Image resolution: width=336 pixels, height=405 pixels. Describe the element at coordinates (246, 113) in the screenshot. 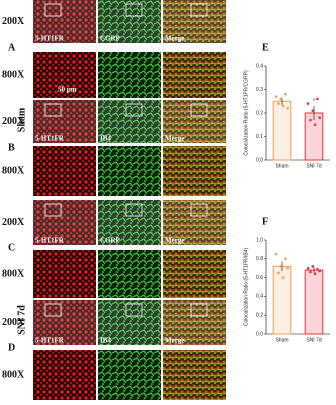

I see `y-axis-label: Colocalization Ratio (5-HT1FR/CGRP)` at that location.